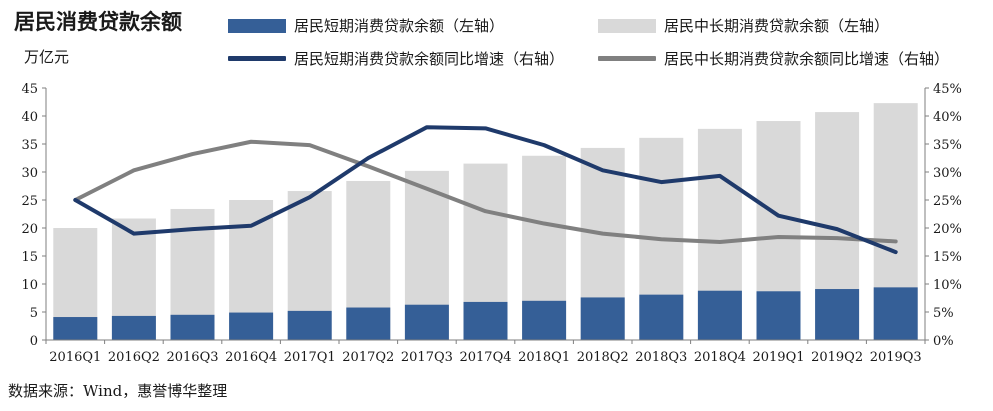 The image size is (993, 411). Describe the element at coordinates (368, 323) in the screenshot. I see `bar-short-2017Q2` at that location.